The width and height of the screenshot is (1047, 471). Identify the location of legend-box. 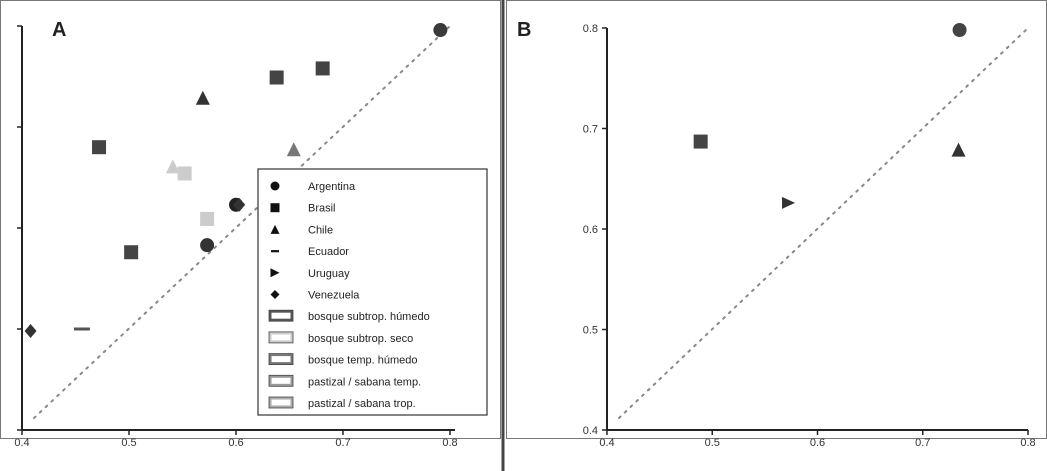
(372, 292).